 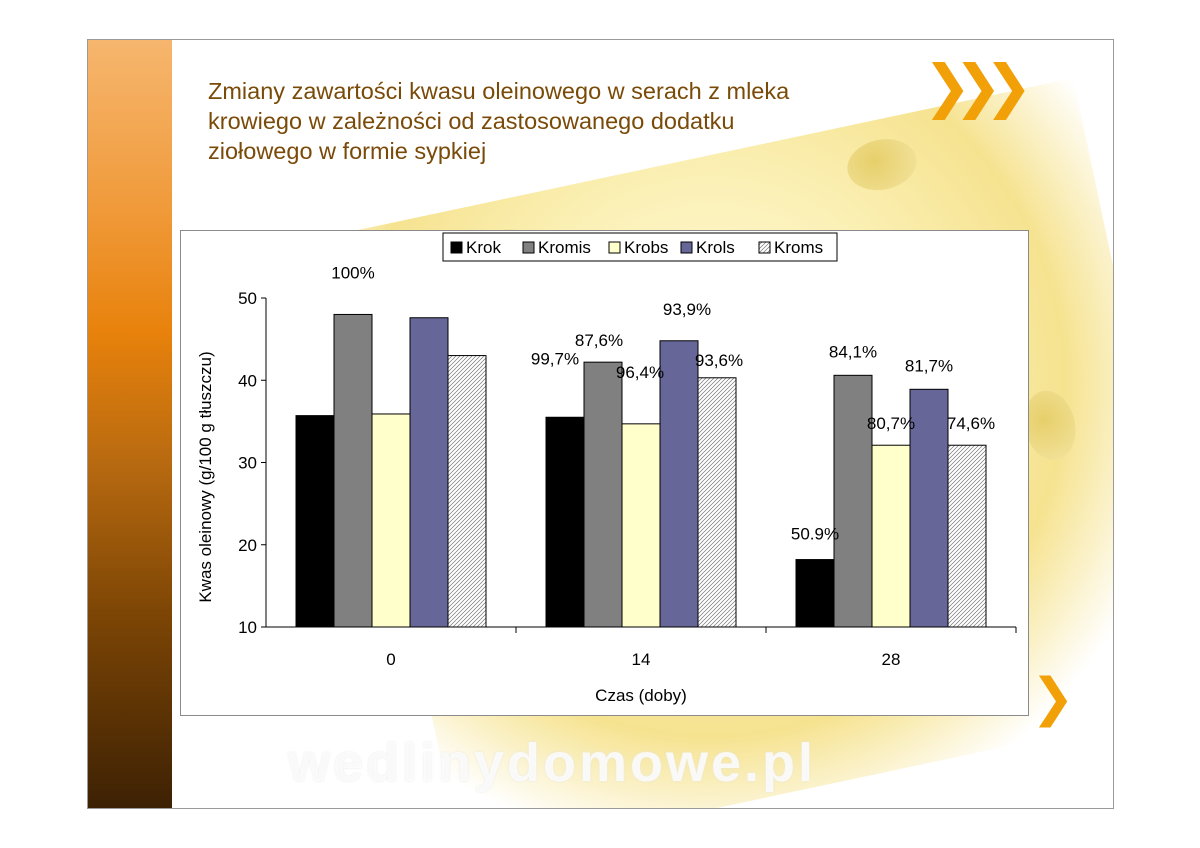 What do you see at coordinates (687, 309) in the screenshot?
I see `data-label: 93,9%` at bounding box center [687, 309].